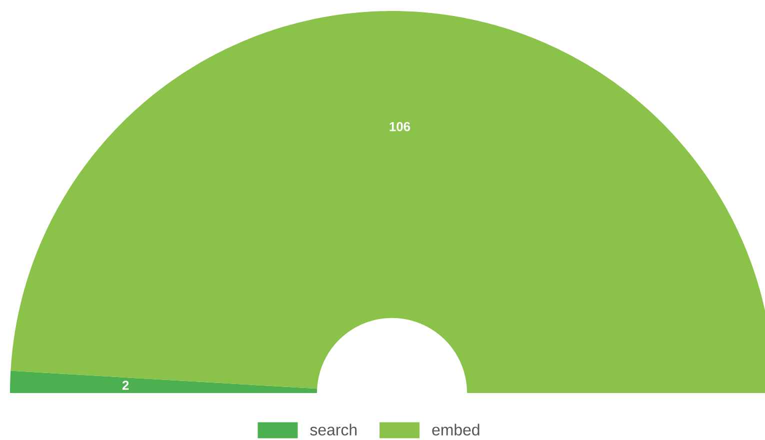 The image size is (765, 440). I want to click on legend-label: embed, so click(456, 430).